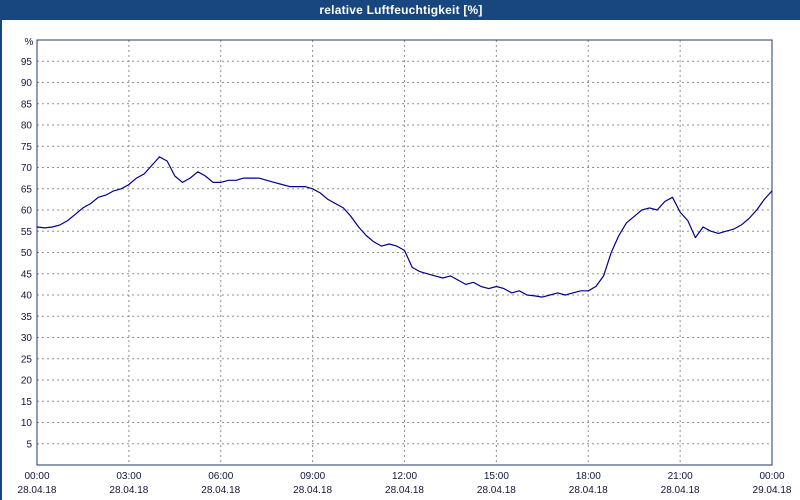  I want to click on chart-title: relative Luftfeuchtigkeit [%], so click(401, 10).